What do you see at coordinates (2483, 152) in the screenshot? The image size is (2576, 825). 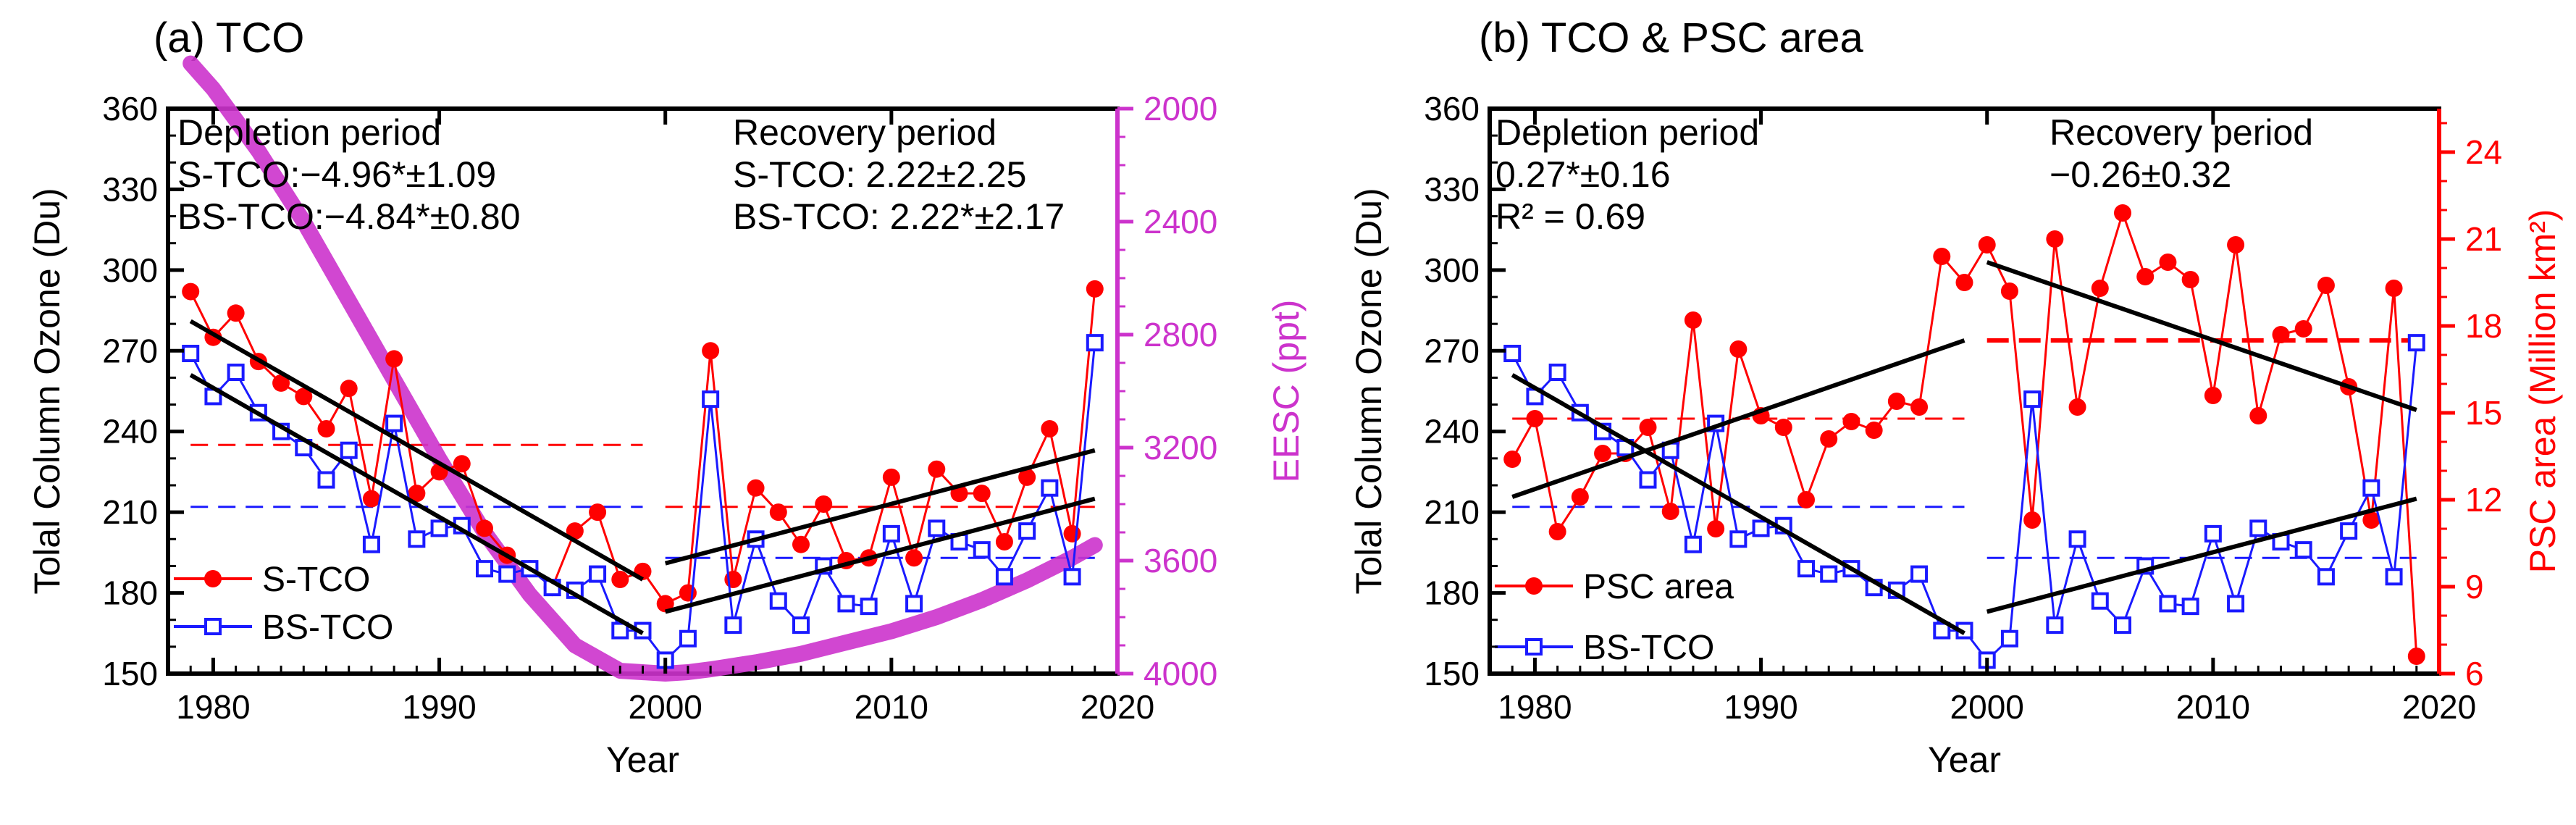 I see `p1-y2-tick-label: 24` at bounding box center [2483, 152].